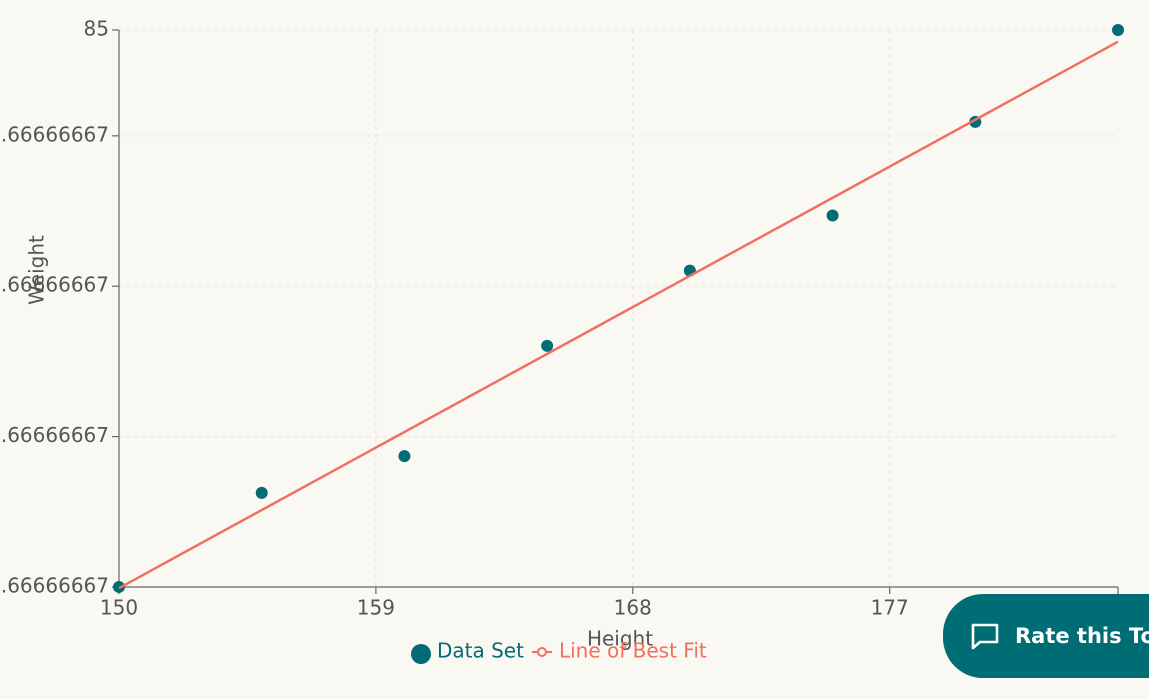 The image size is (1149, 699). What do you see at coordinates (37, 270) in the screenshot?
I see `y-axis-title: Weight` at bounding box center [37, 270].